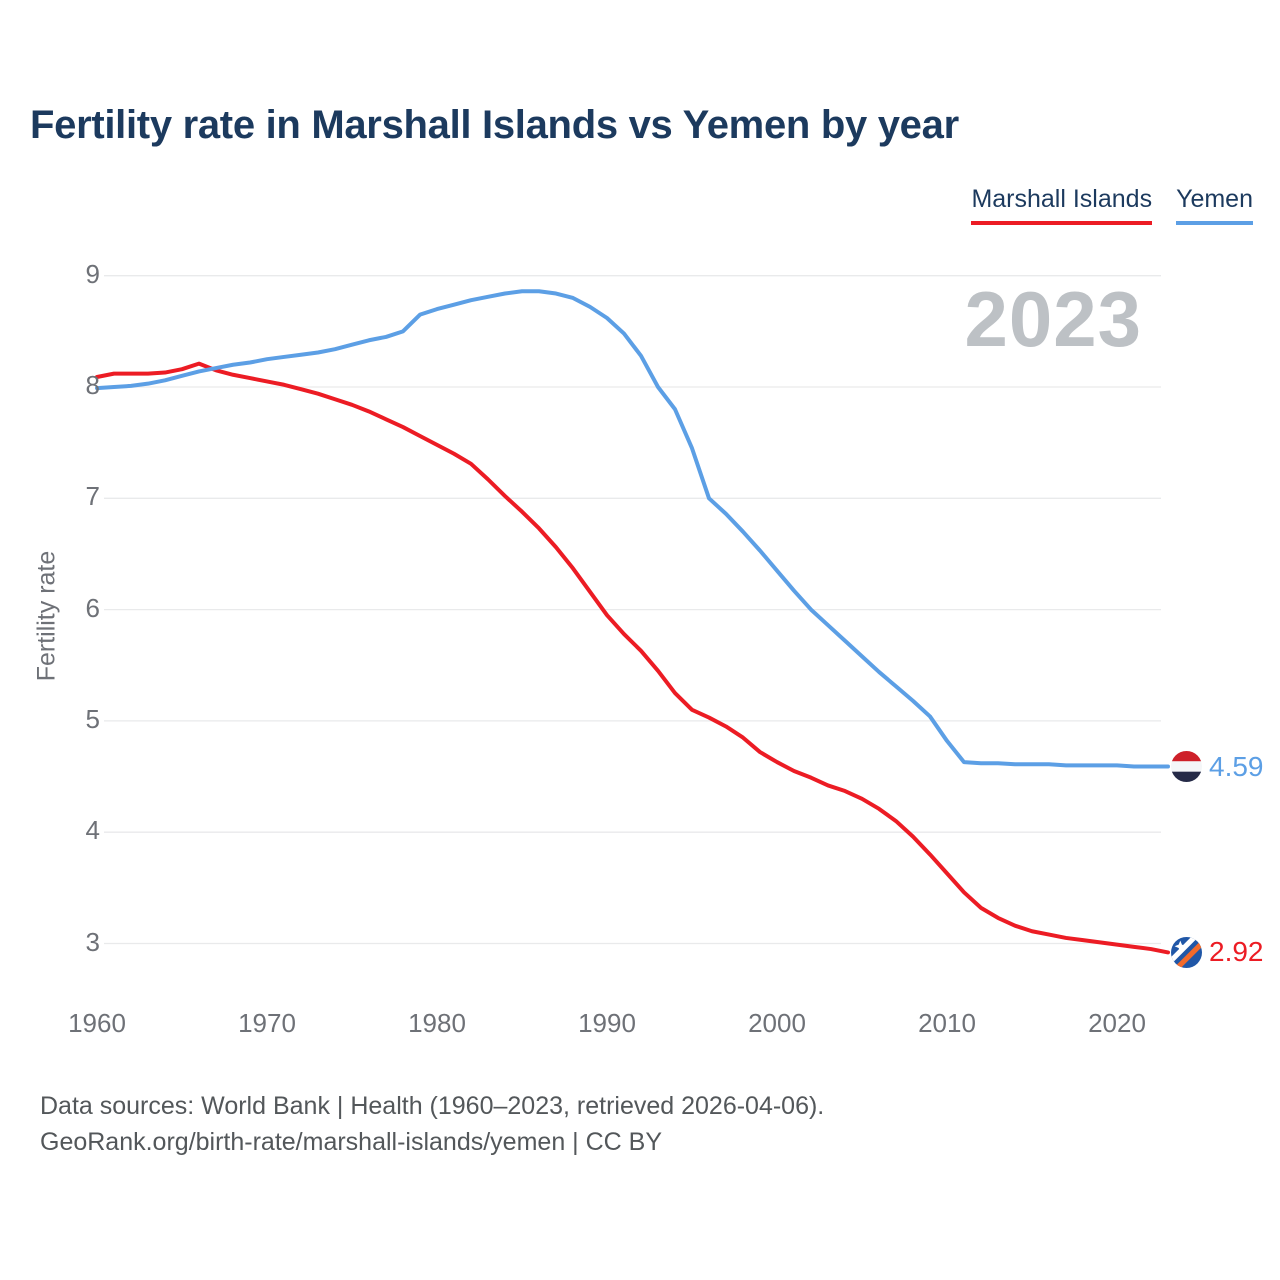 The height and width of the screenshot is (1280, 1280). Describe the element at coordinates (267, 1023) in the screenshot. I see `x-tick-label: 1970` at that location.